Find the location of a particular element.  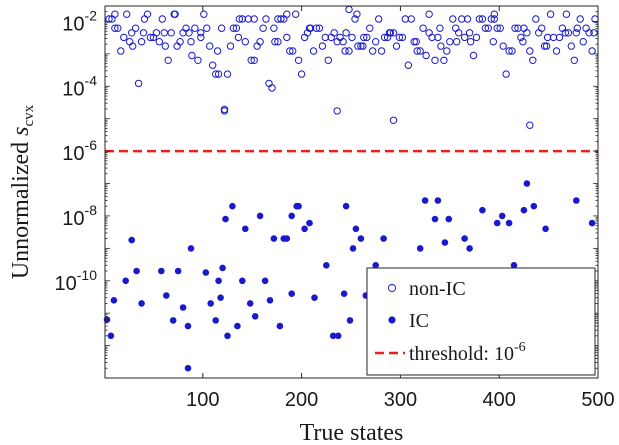

legend: non-IC IC threshold: 10-6 is located at coordinates (481, 321).